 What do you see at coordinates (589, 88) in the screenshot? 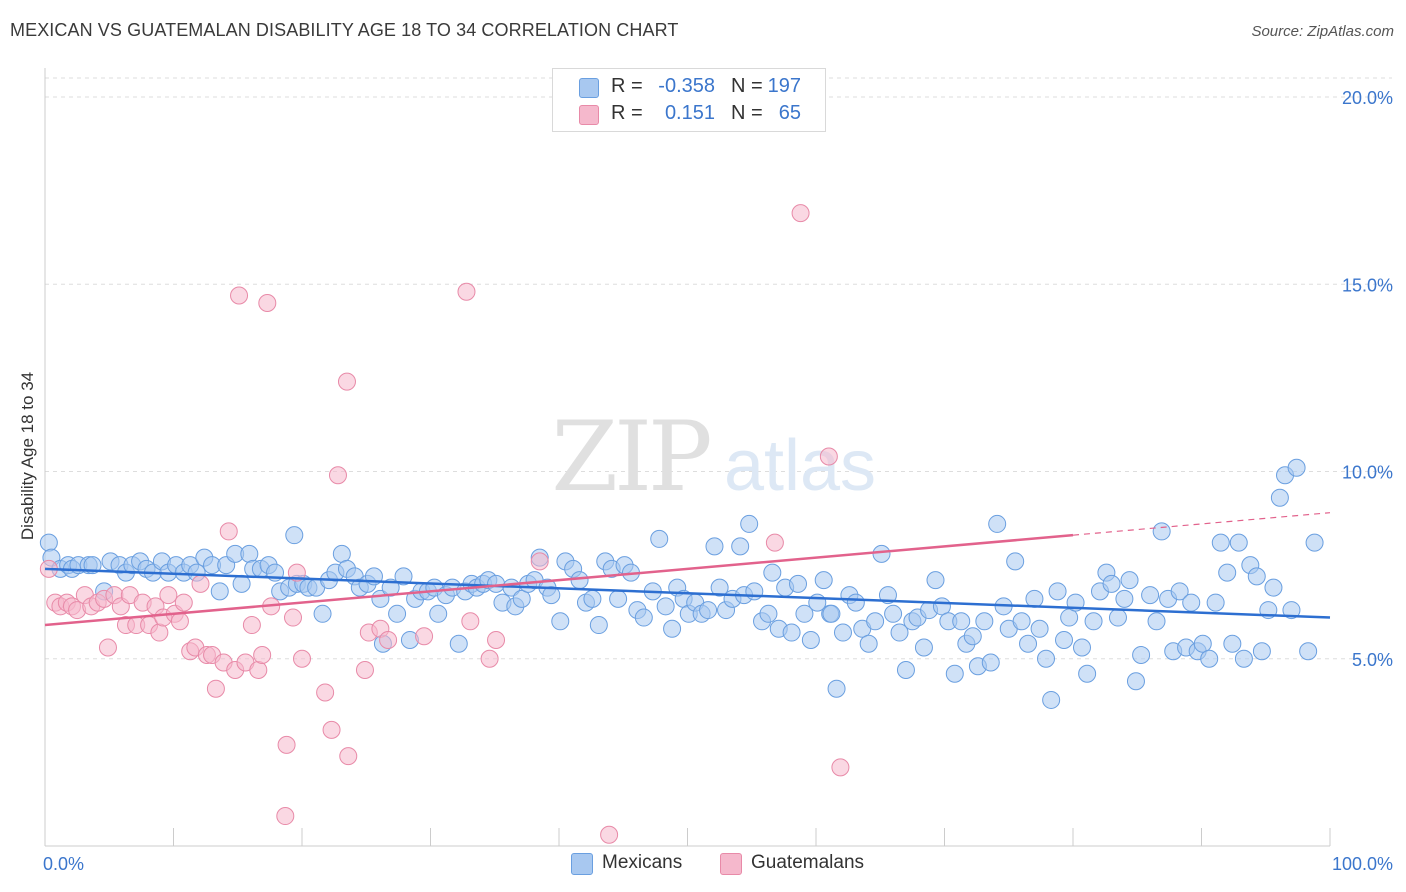
I see `mexicans-swatch` at bounding box center [589, 88].